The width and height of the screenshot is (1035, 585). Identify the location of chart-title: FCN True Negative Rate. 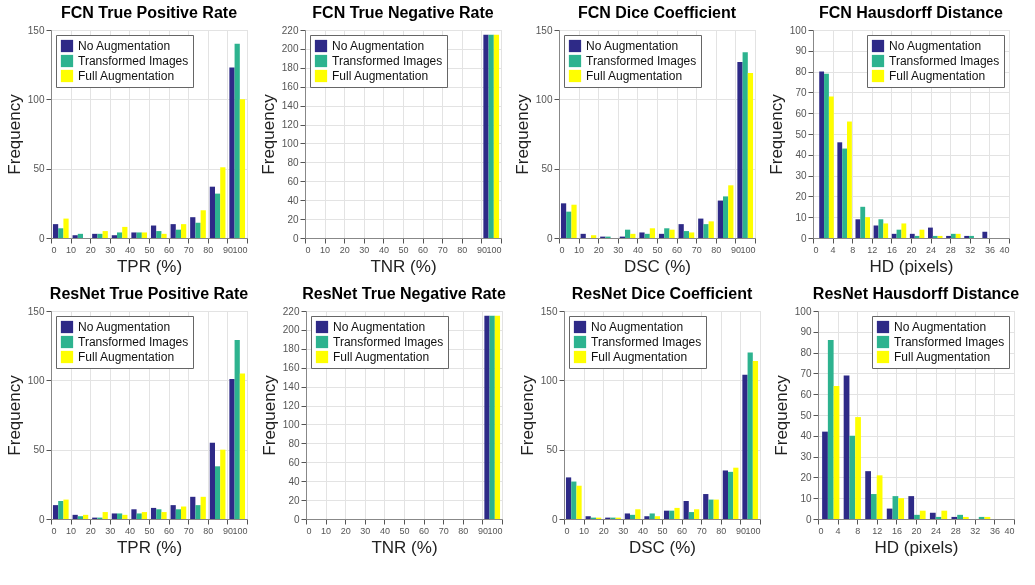
(403, 12).